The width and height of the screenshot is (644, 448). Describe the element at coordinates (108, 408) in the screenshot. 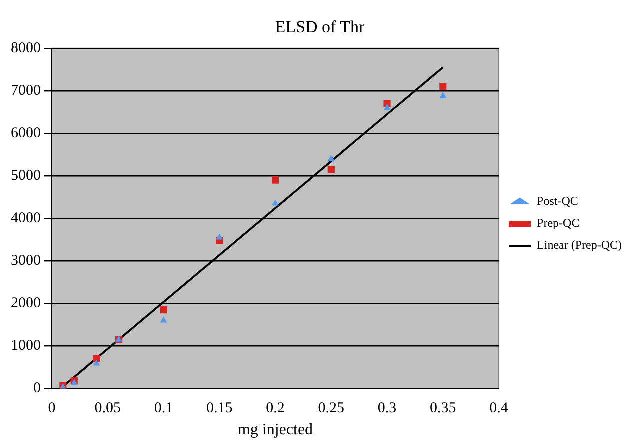

I see `x-tick-label: 0.05` at that location.